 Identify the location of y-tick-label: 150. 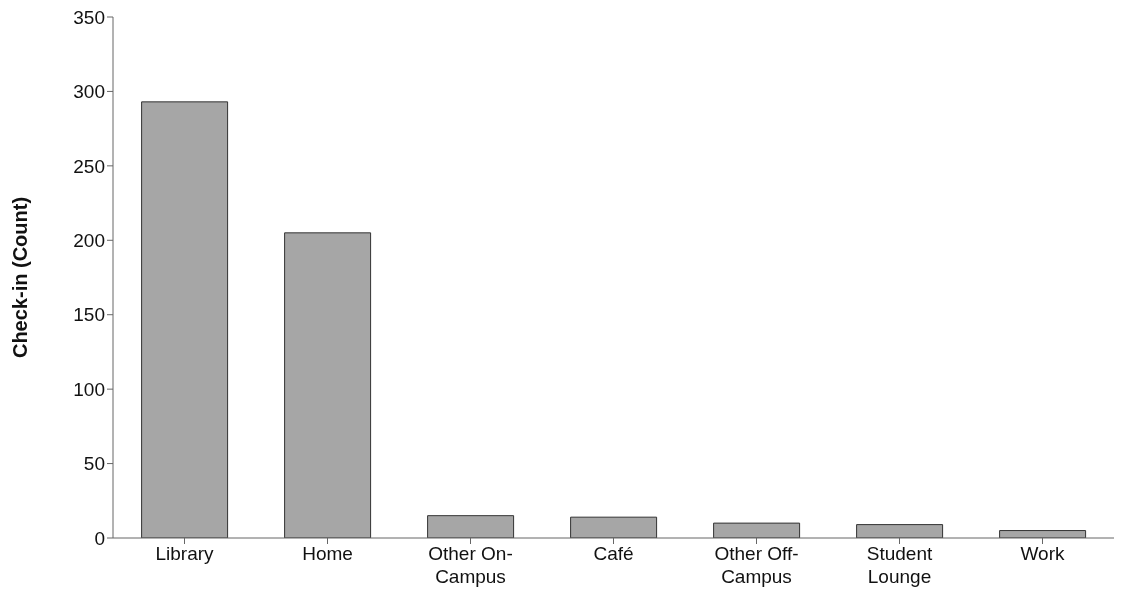
(89, 315).